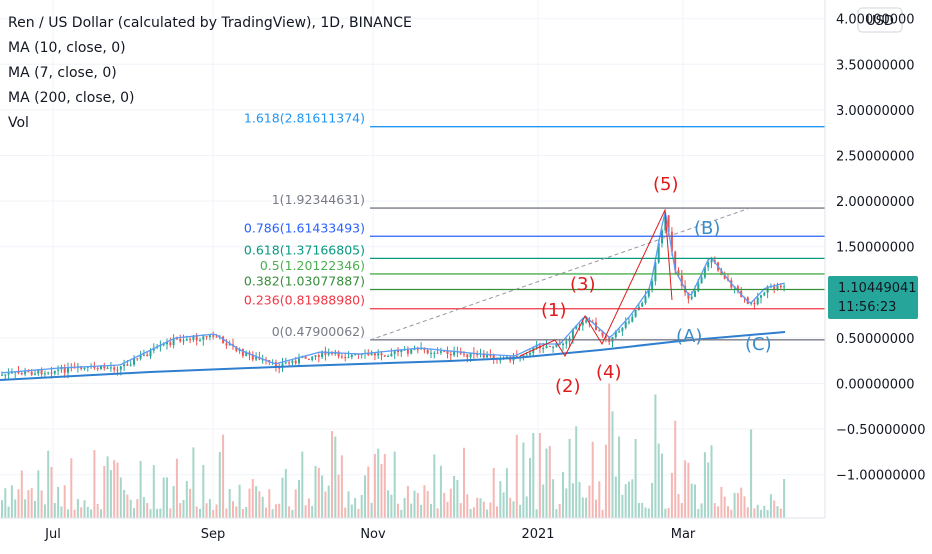  Describe the element at coordinates (683, 534) in the screenshot. I see `x-tick-label: Mar` at that location.